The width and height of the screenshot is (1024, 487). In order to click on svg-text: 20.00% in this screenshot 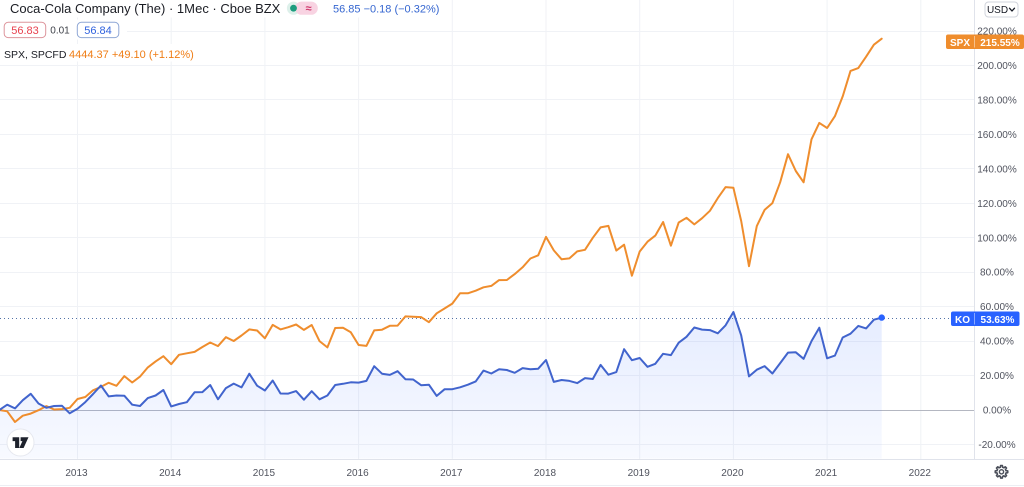, I will do `click(997, 376)`.